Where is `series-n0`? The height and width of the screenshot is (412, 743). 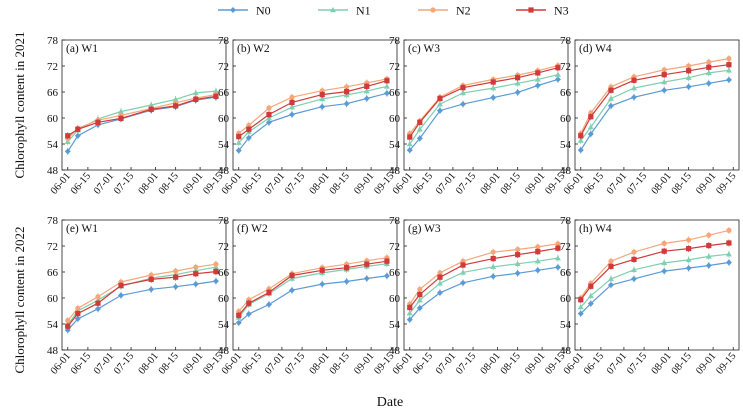
series-n0 is located at coordinates (483, 293).